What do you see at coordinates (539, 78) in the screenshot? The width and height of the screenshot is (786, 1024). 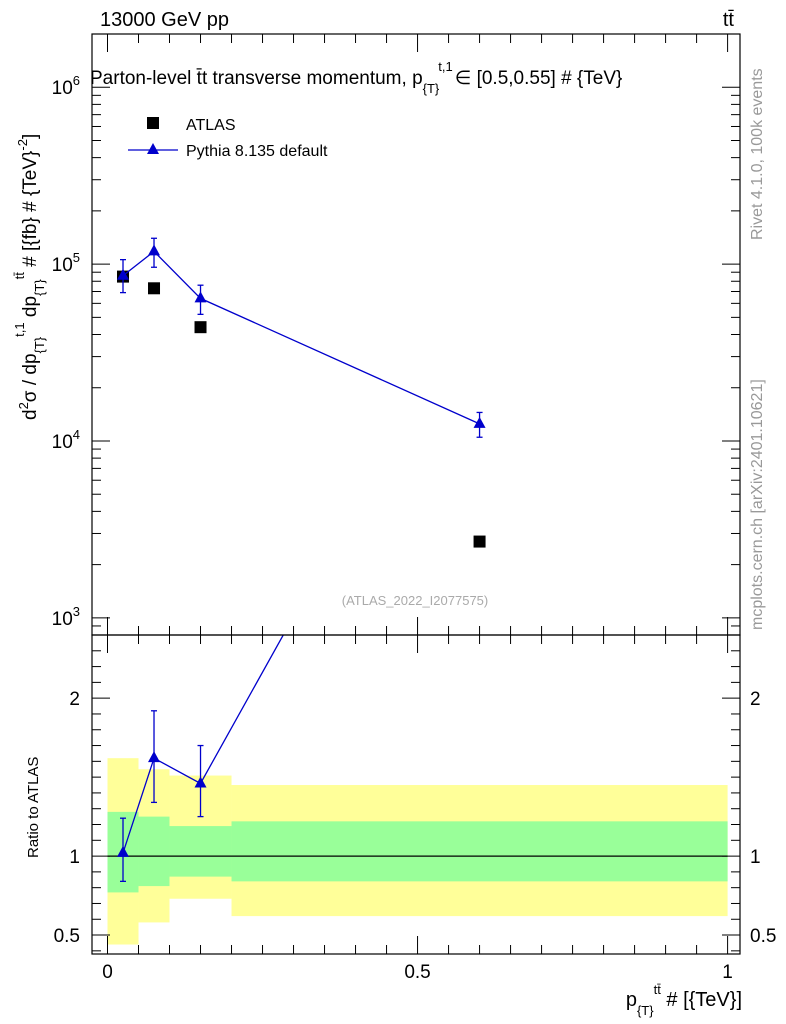 I see `chart-title-tail: ∈ [0.5,0.55] # {TeV}` at bounding box center [539, 78].